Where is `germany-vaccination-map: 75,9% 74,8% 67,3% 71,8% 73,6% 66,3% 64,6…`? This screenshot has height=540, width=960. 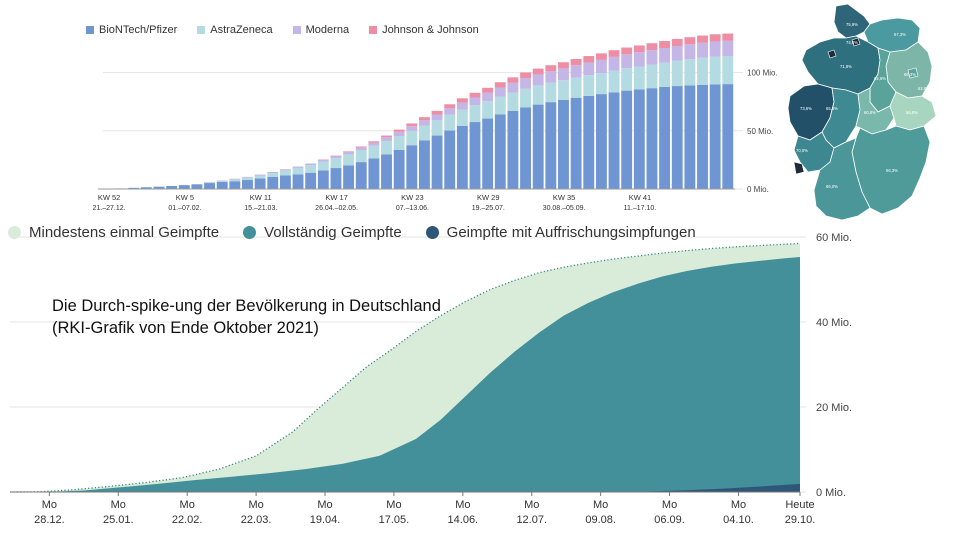
germany-vaccination-map: 75,9% 74,8% 67,3% 71,8% 73,6% 66,3% 64,6… is located at coordinates (862, 112).